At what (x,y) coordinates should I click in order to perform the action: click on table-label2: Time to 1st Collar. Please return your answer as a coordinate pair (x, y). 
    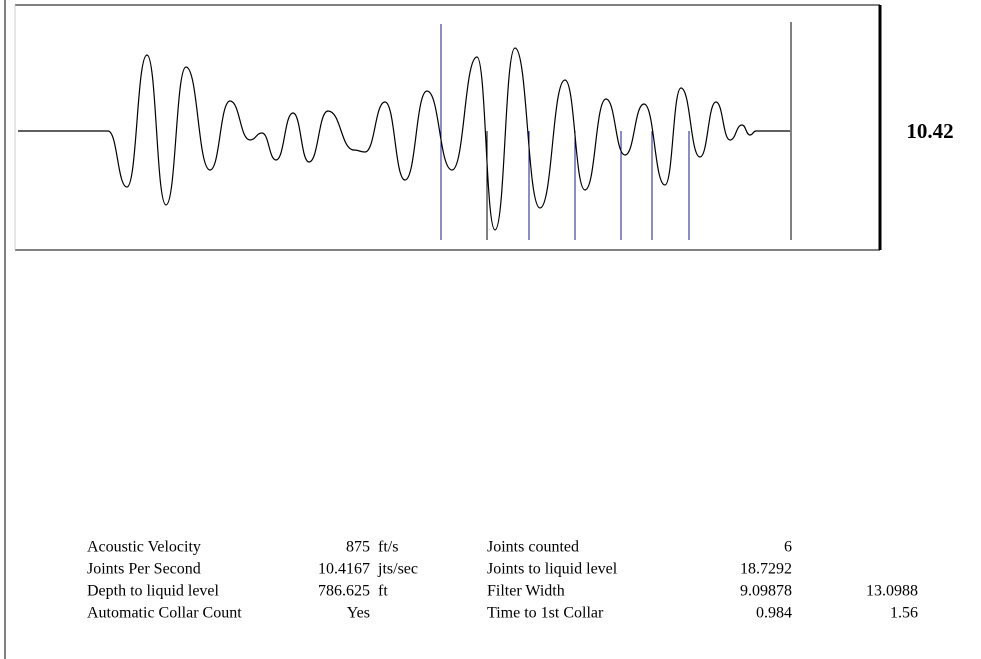
    Looking at the image, I should click on (545, 613).